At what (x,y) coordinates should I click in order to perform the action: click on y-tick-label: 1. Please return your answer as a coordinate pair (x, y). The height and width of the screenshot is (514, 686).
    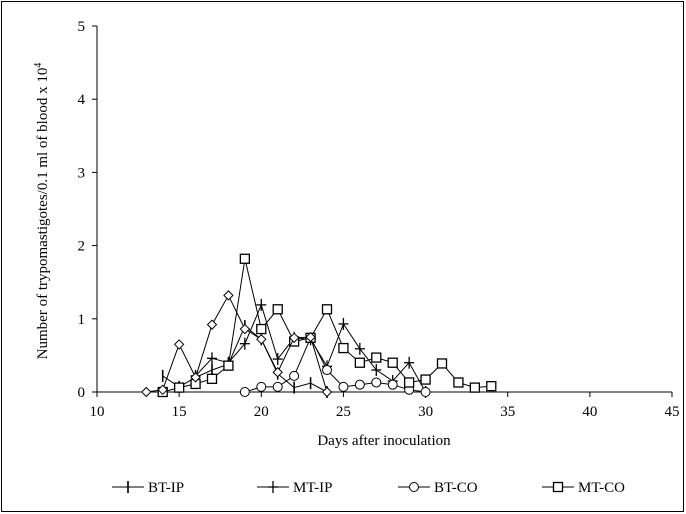
    Looking at the image, I should click on (82, 320).